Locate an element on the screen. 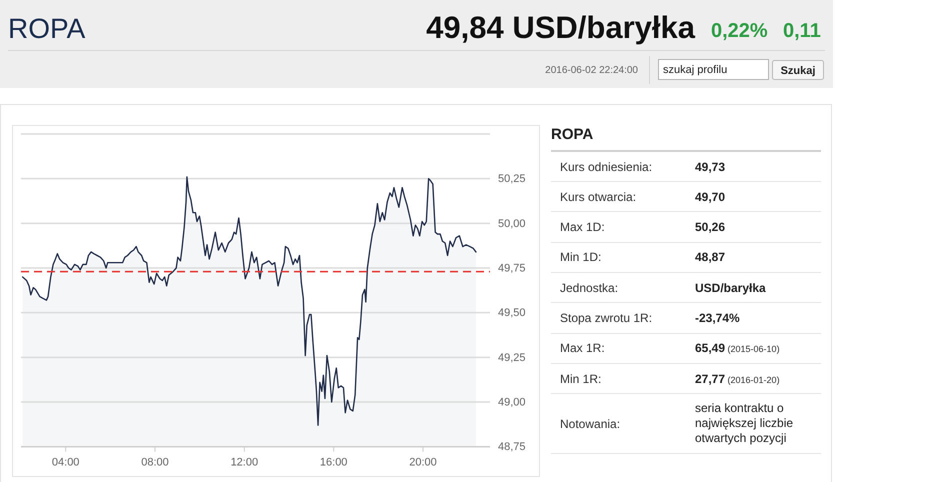 This screenshot has width=945, height=482. x-tick-label: 20:00 is located at coordinates (423, 462).